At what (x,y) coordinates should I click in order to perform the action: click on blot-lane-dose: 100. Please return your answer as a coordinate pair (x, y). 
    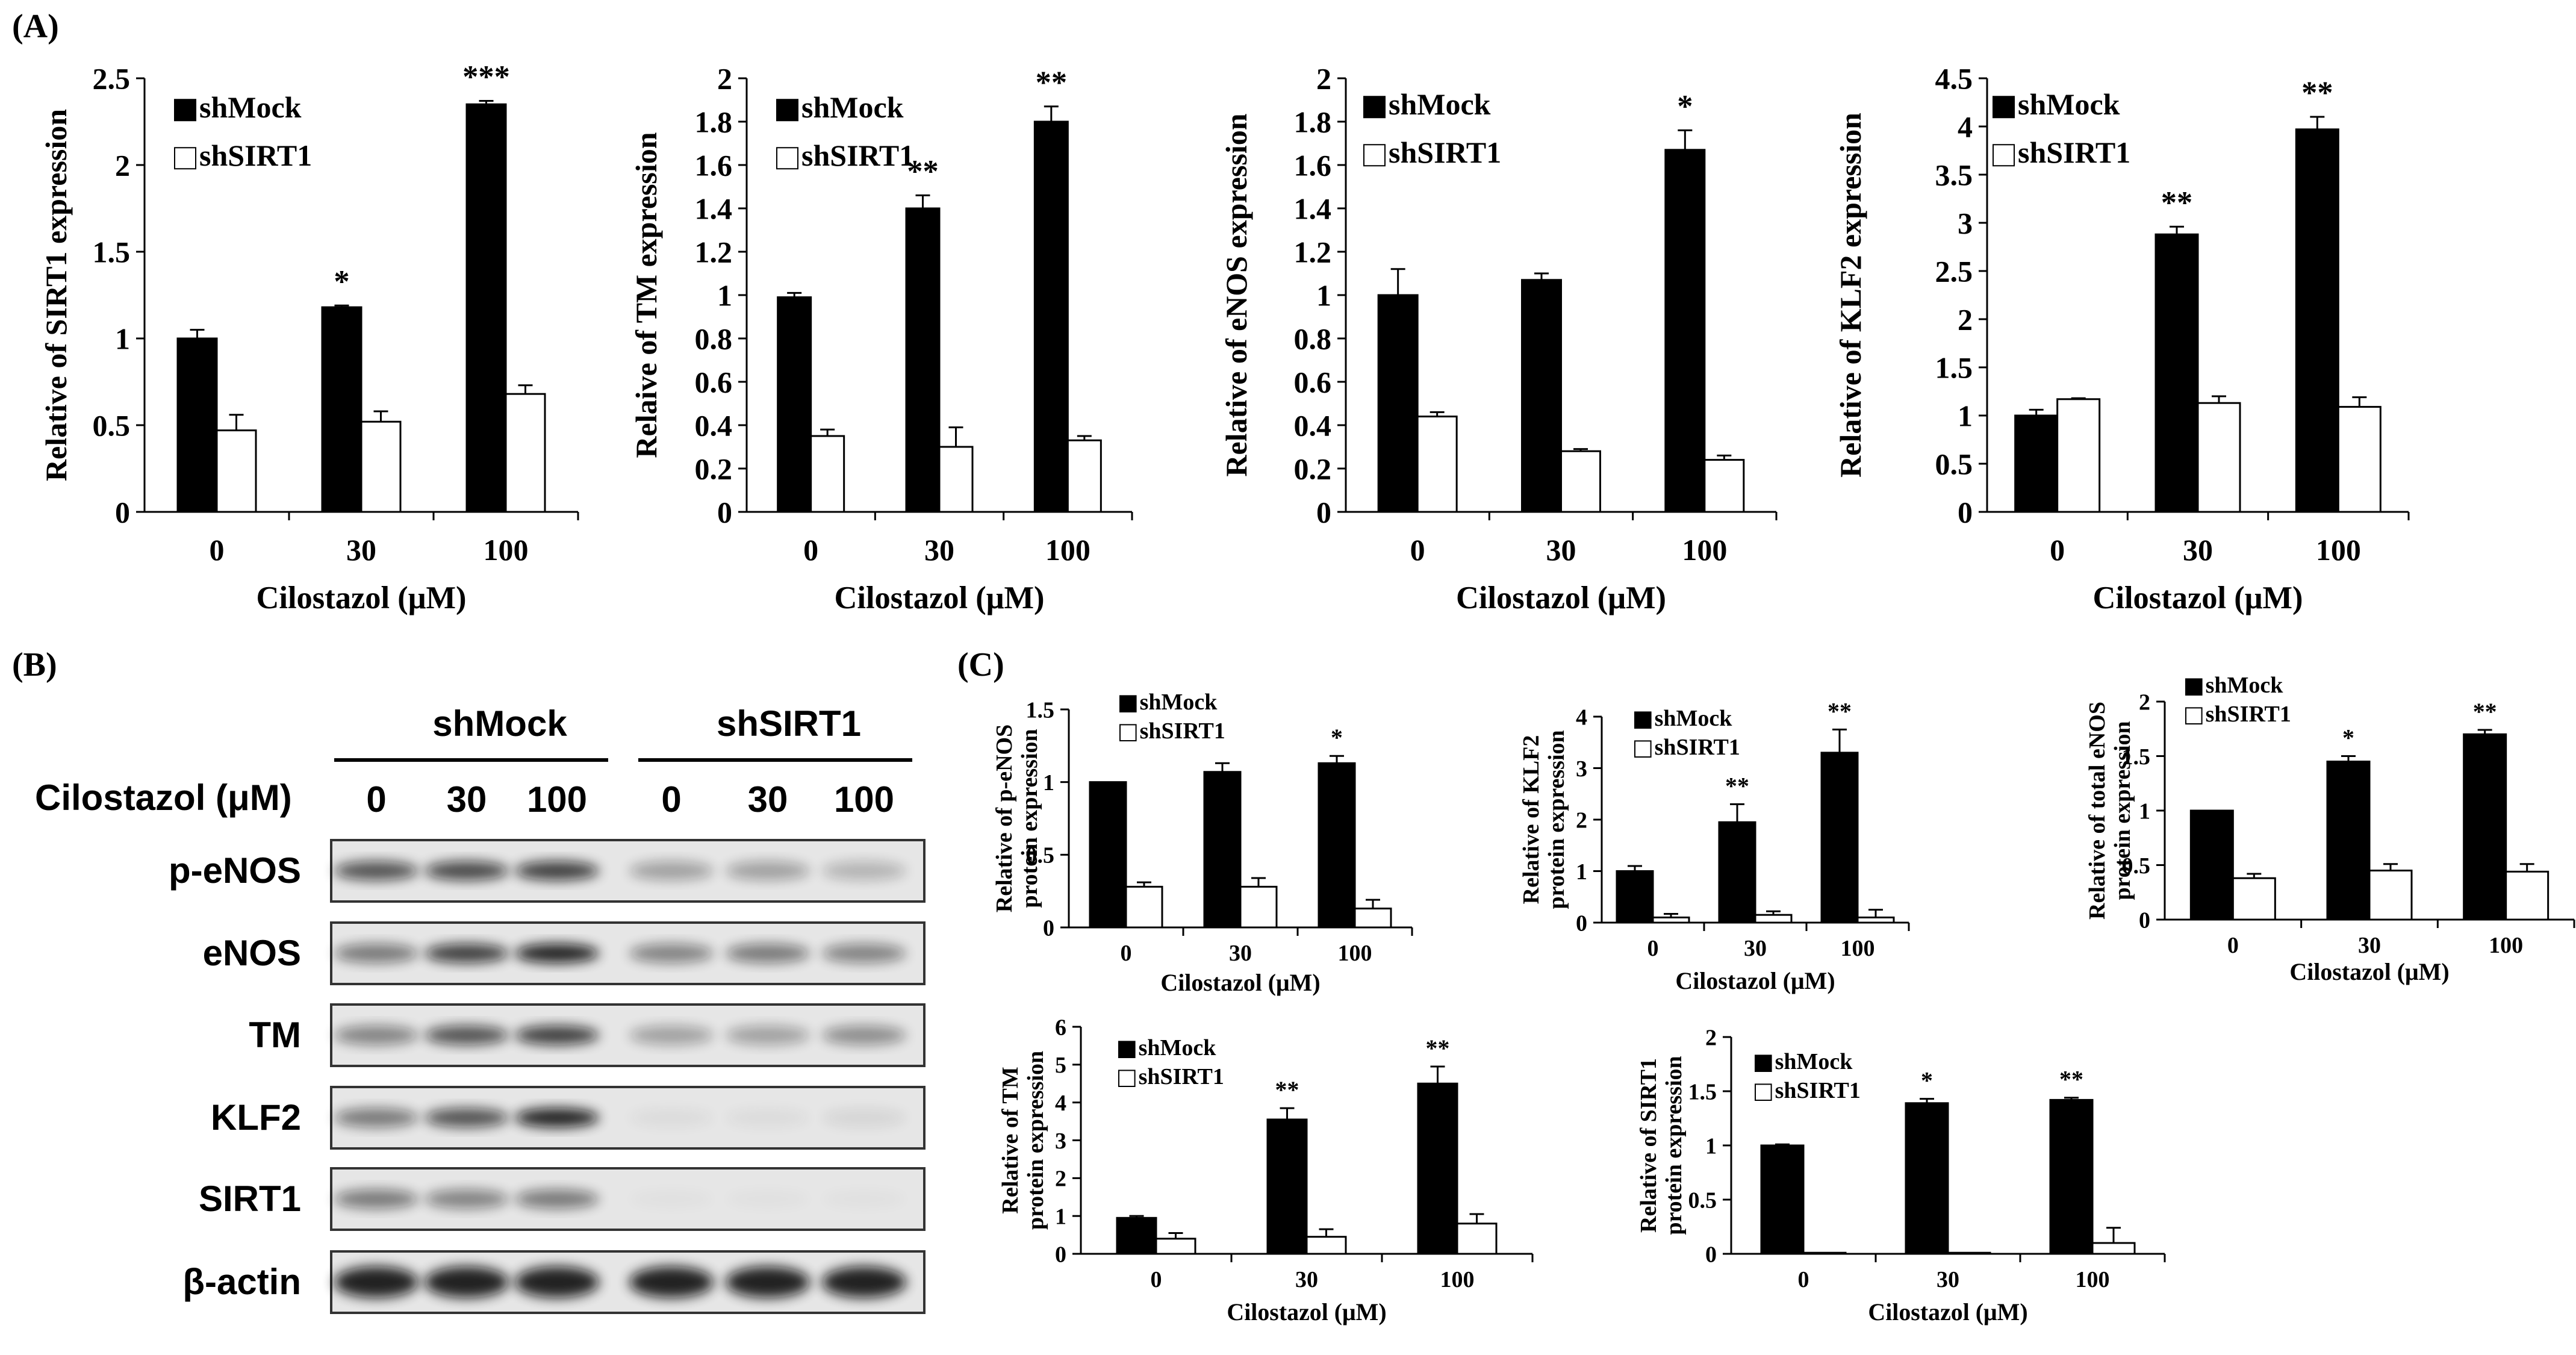
    Looking at the image, I should click on (864, 799).